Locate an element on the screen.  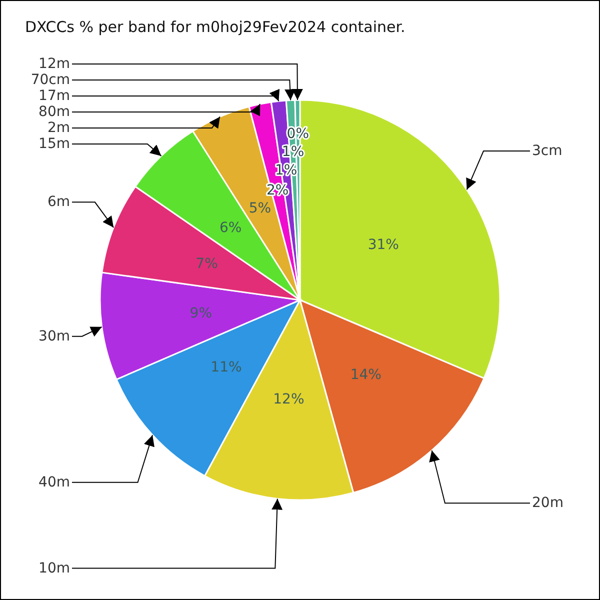
slice-label: 10m is located at coordinates (54, 568).